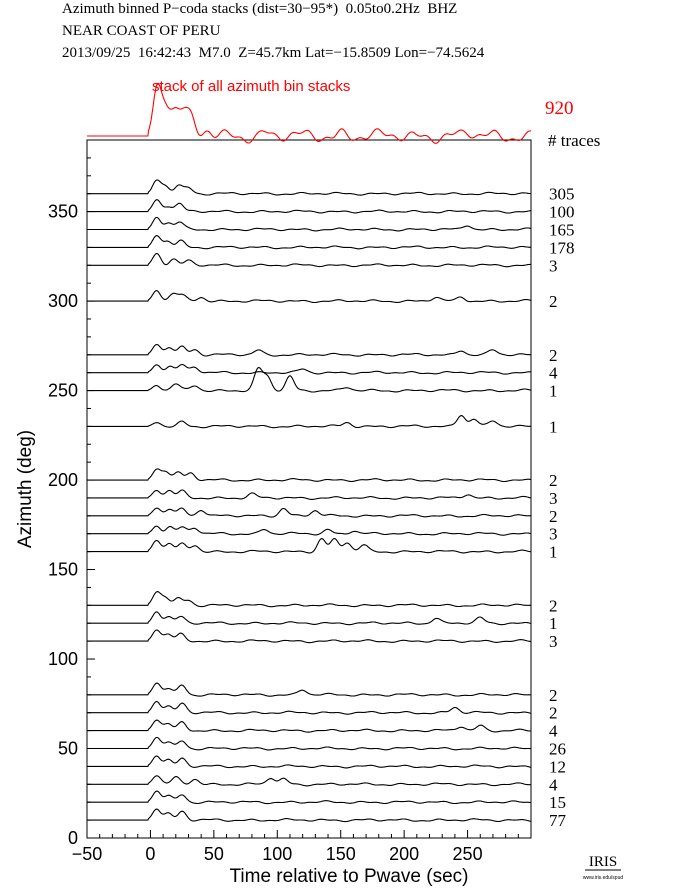 This screenshot has width=695, height=896. I want to click on trace-count-az-110: 3, so click(553, 641).